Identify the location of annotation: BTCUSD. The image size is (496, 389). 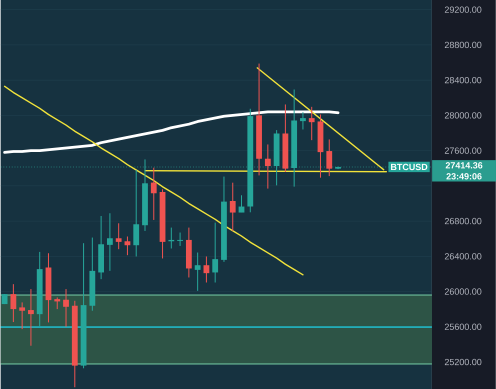
(409, 167).